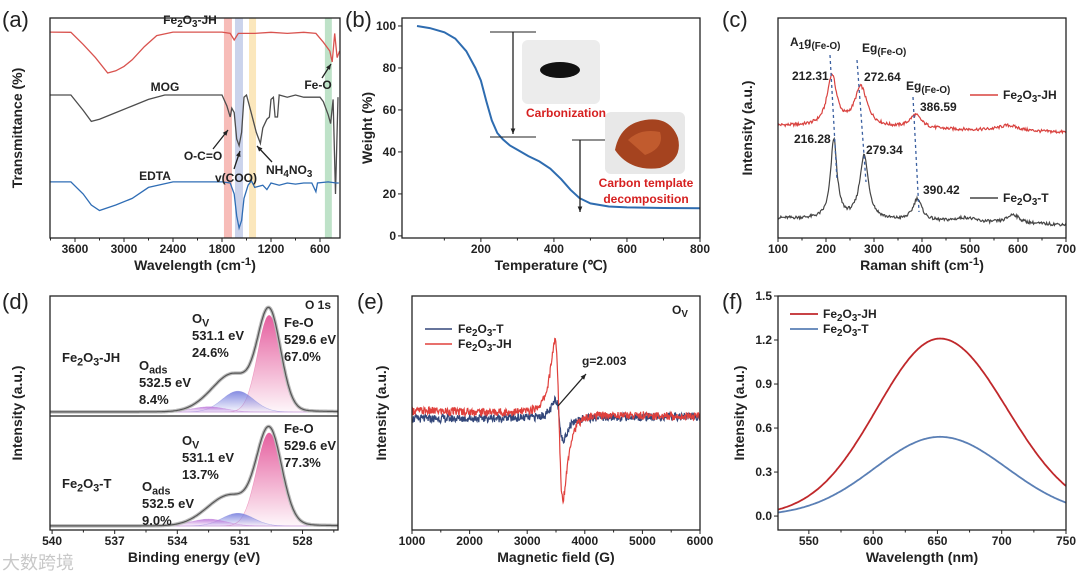 This screenshot has height=572, width=1080. Describe the element at coordinates (318, 305) in the screenshot. I see `spectrum-title: O 1s` at that location.